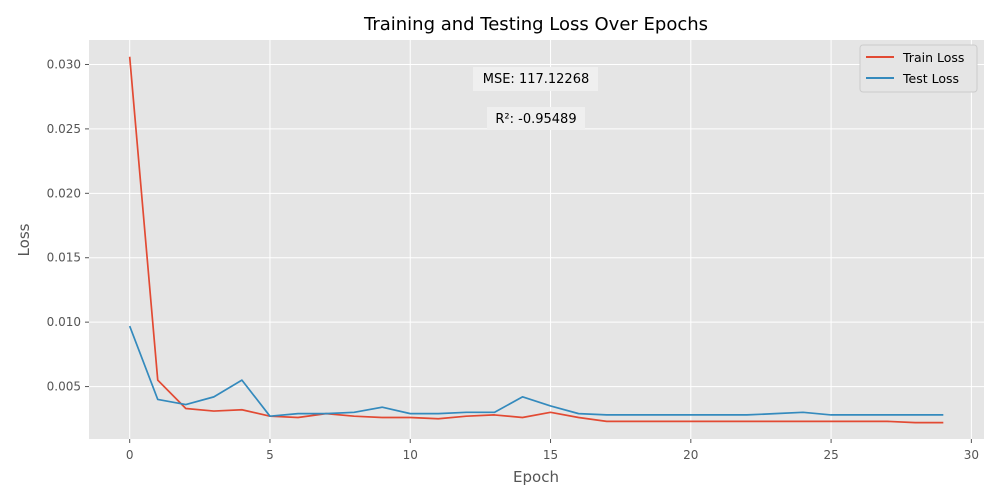  I want to click on x-tick-label: 20, so click(690, 455).